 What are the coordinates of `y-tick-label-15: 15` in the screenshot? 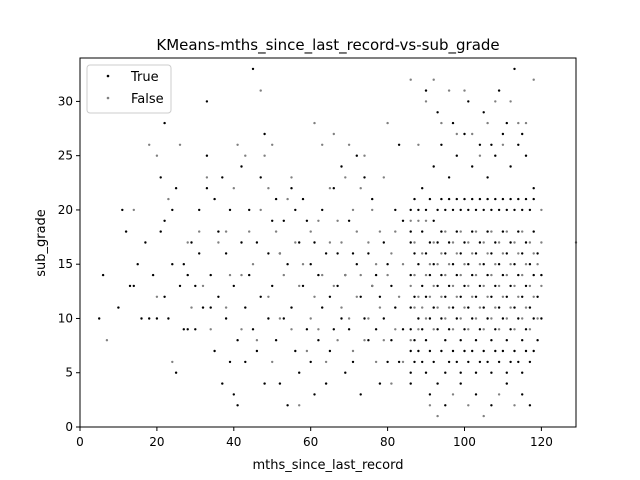 It's located at (65, 264).